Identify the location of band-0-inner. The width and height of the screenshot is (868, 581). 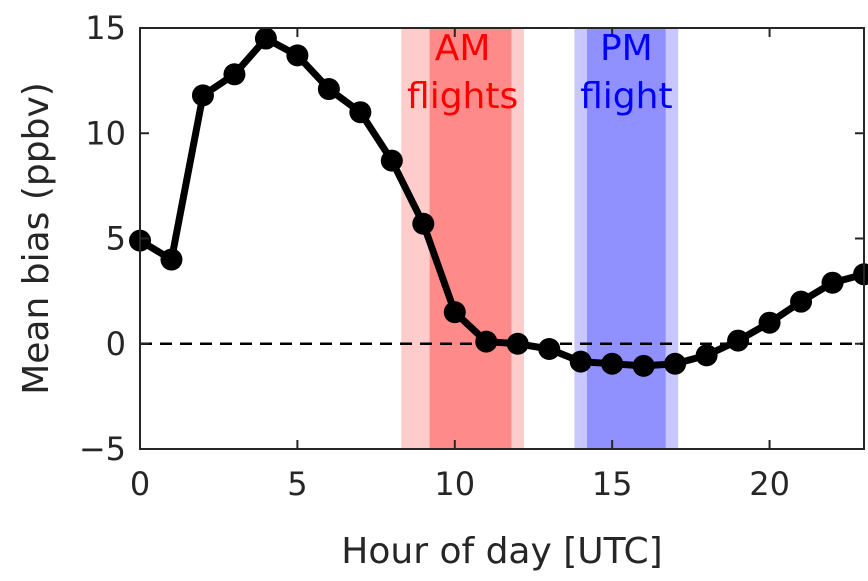
(470, 238).